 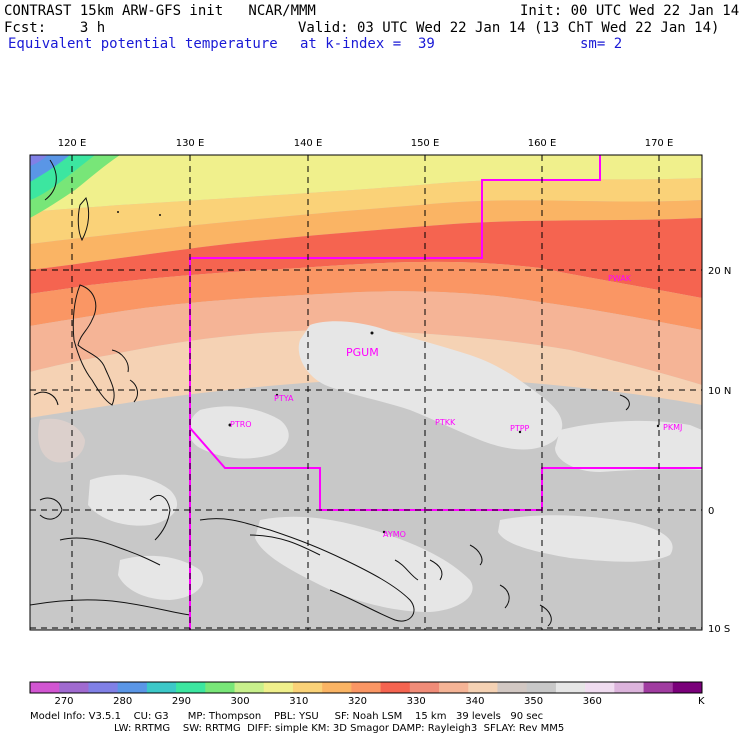 What do you see at coordinates (630, 11) in the screenshot?
I see `header-init-time: Init: 00 UTC Wed 22 Jan 14` at bounding box center [630, 11].